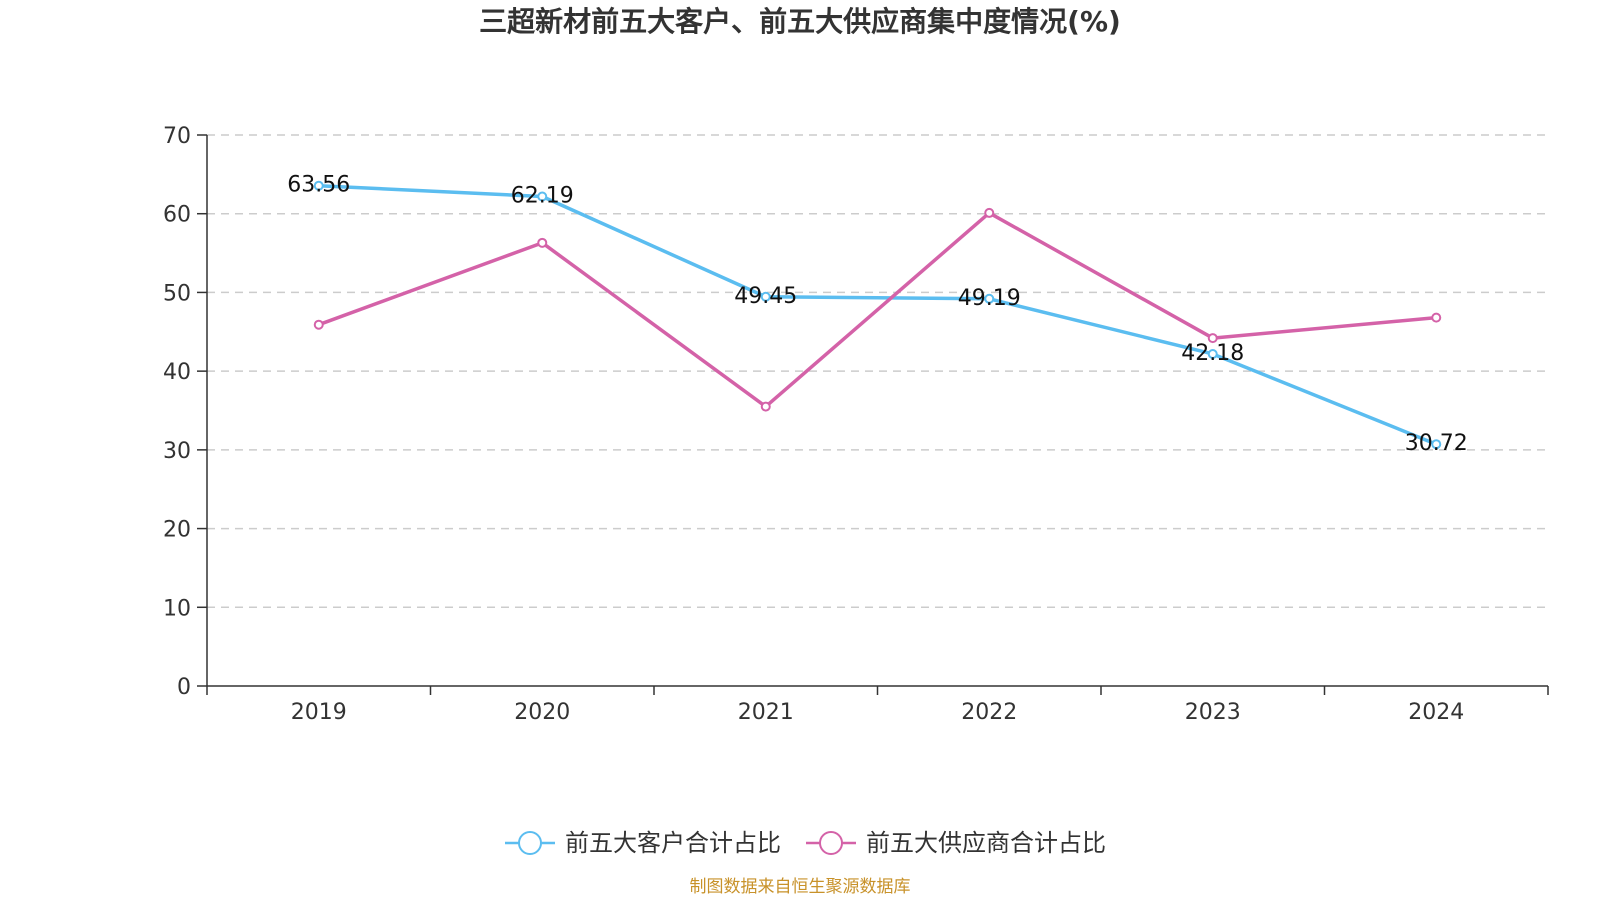 The height and width of the screenshot is (900, 1600). I want to click on series-1-point-2024, so click(1436, 444).